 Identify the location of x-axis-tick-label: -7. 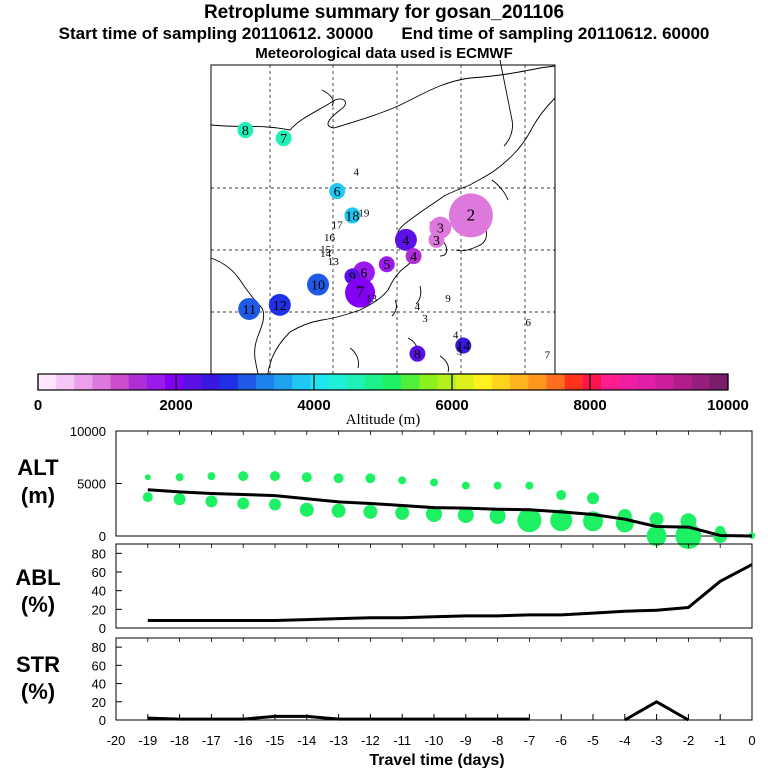
(530, 740).